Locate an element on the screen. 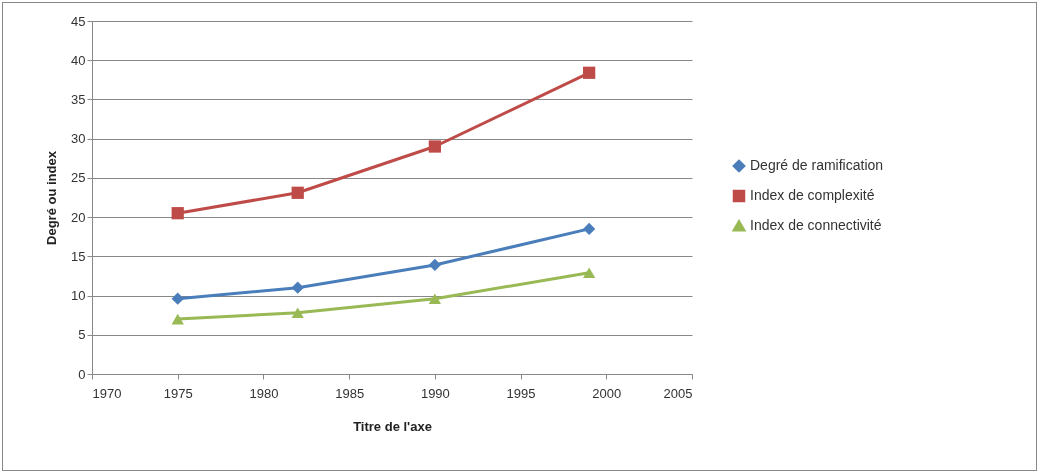 The image size is (1041, 475). legend-label: Index de complexité is located at coordinates (812, 195).